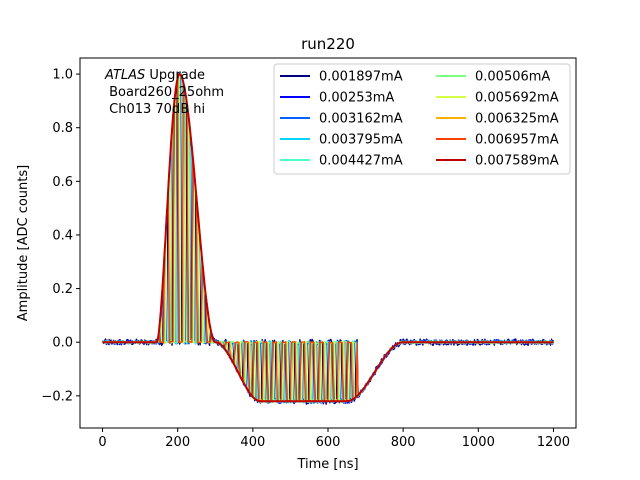 The image size is (640, 480). What do you see at coordinates (57, 396) in the screenshot?
I see `y-tick-label: −0.2` at bounding box center [57, 396].